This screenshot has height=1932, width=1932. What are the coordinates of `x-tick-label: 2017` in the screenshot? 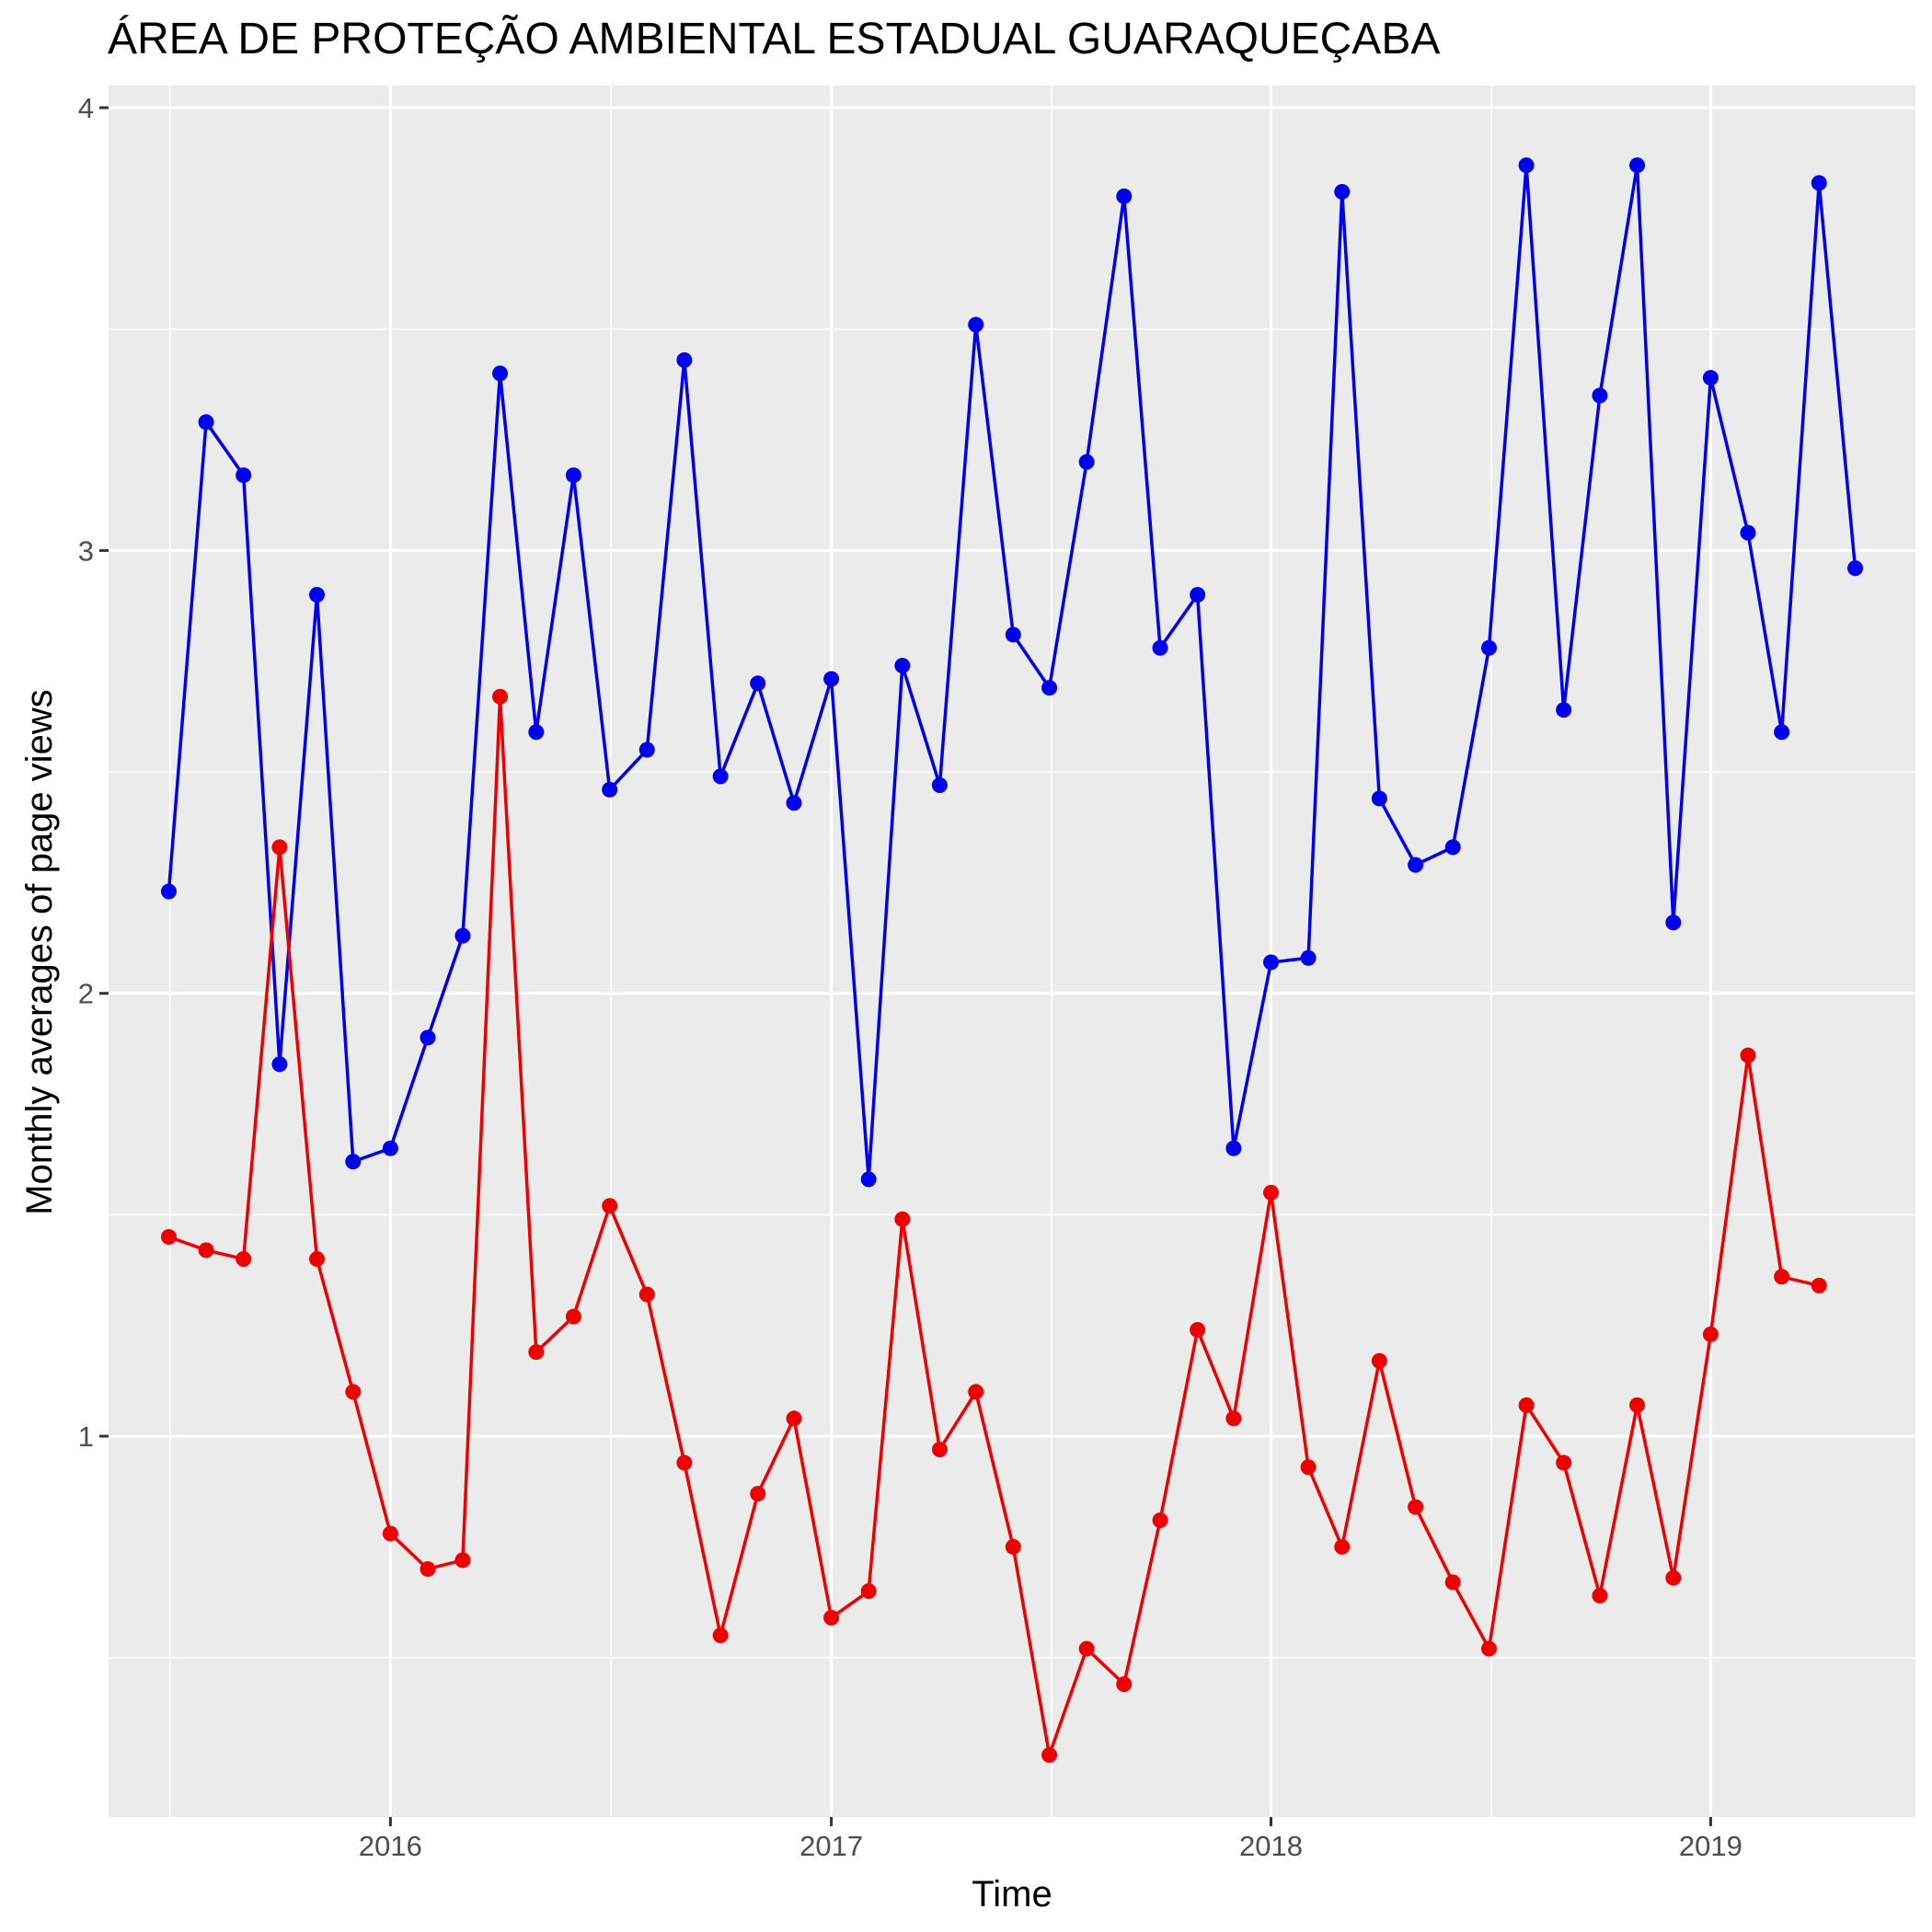 It's located at (831, 1846).